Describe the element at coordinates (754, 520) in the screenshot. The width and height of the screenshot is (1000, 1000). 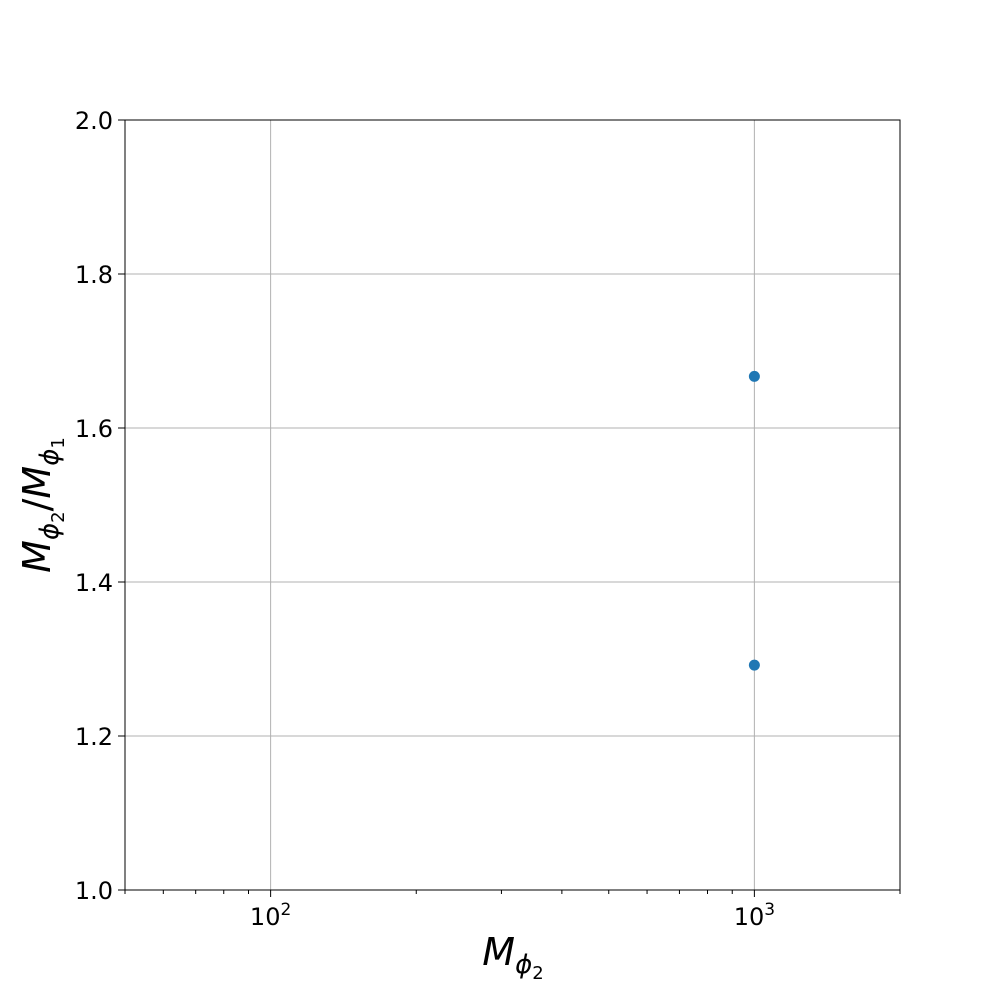
I see `data-points` at that location.